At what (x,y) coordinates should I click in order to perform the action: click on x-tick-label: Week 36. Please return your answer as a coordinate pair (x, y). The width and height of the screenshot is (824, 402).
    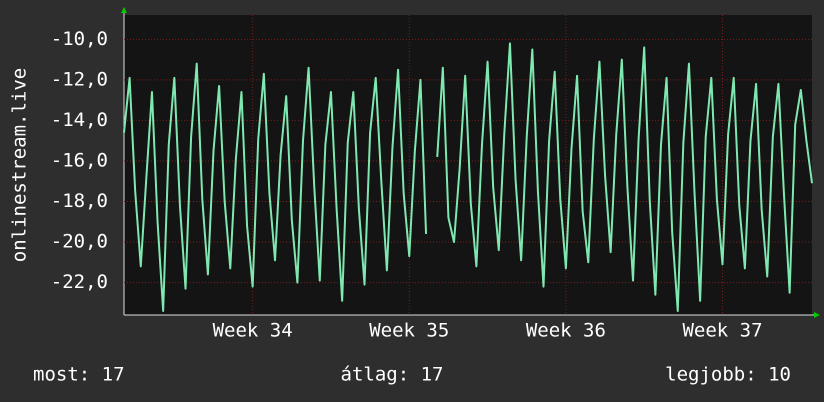
    Looking at the image, I should click on (566, 331).